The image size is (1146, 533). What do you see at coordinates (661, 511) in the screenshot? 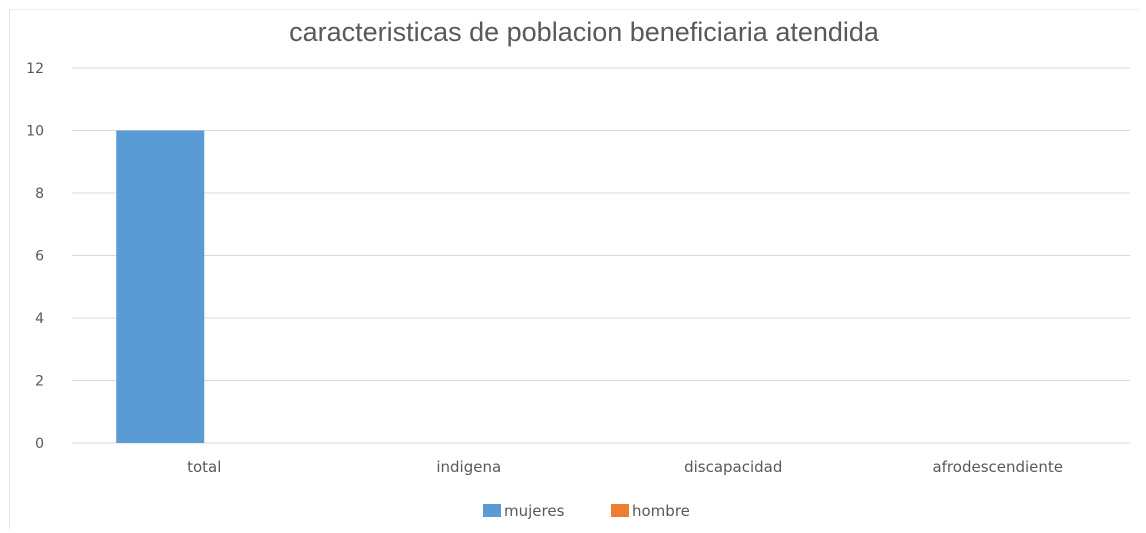
I see `legend-label-hombre: hombre` at bounding box center [661, 511].